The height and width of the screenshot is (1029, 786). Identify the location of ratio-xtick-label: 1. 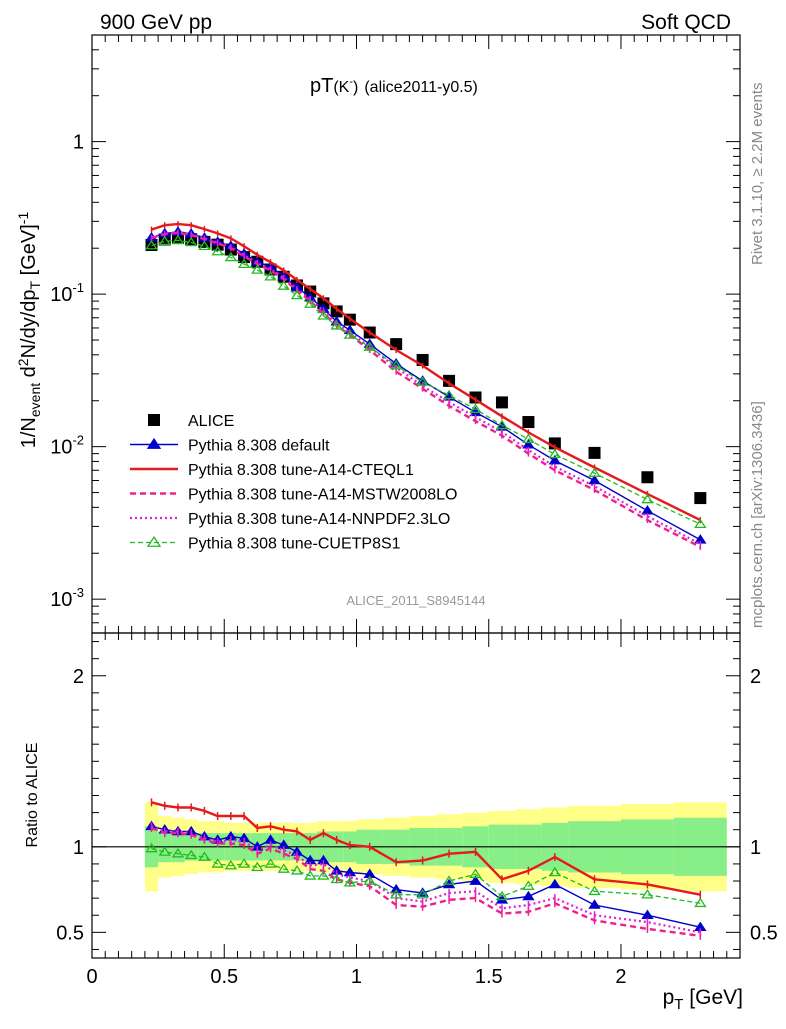
(356, 977).